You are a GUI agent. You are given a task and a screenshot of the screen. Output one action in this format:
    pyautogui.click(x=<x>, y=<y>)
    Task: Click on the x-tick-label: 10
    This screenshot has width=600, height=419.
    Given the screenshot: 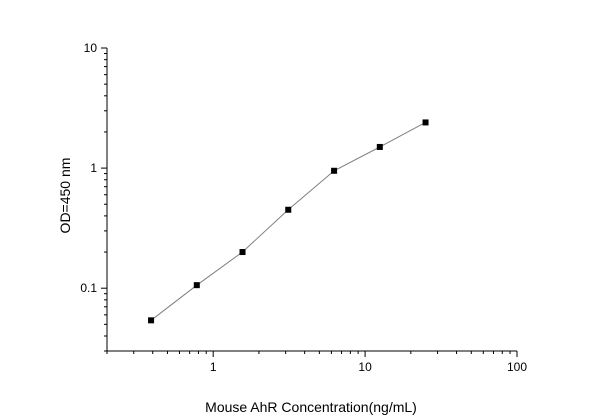 What is the action you would take?
    pyautogui.click(x=365, y=367)
    